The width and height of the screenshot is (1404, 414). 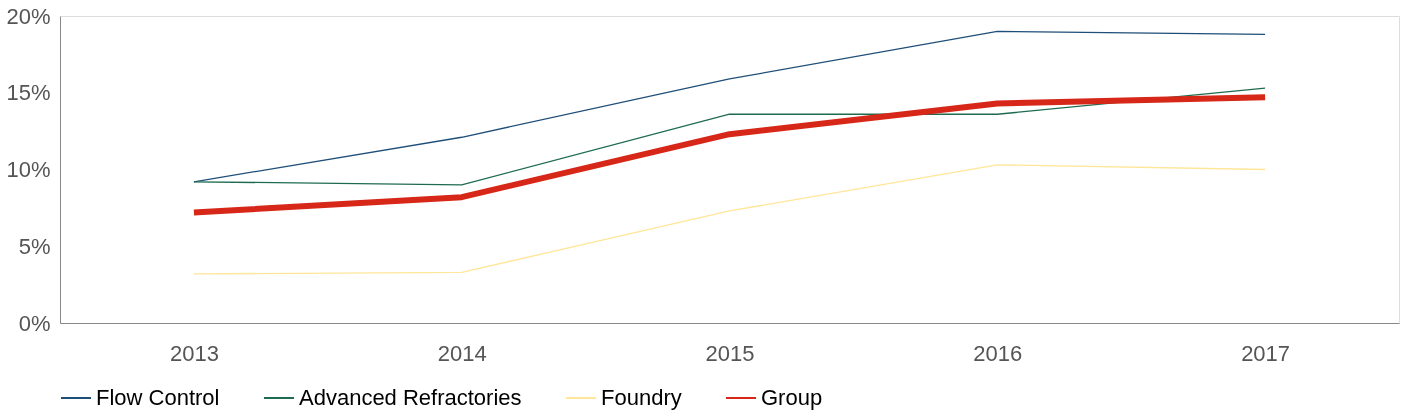 What do you see at coordinates (194, 353) in the screenshot?
I see `x-tick-label: 2013` at bounding box center [194, 353].